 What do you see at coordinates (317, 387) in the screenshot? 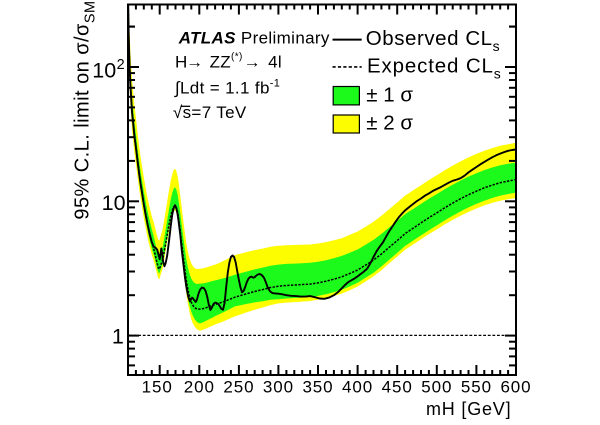
I see `svg-text: 350` at bounding box center [317, 387].